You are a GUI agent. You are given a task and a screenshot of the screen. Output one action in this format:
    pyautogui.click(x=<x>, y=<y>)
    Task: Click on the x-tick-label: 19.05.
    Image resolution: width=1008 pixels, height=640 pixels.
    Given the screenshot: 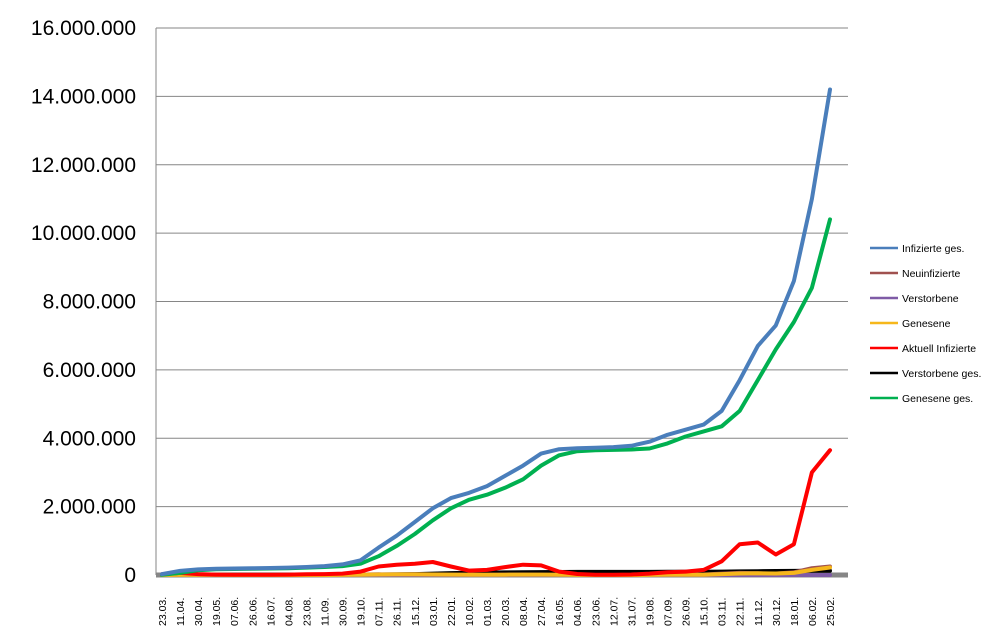 What is the action you would take?
    pyautogui.click(x=217, y=611)
    